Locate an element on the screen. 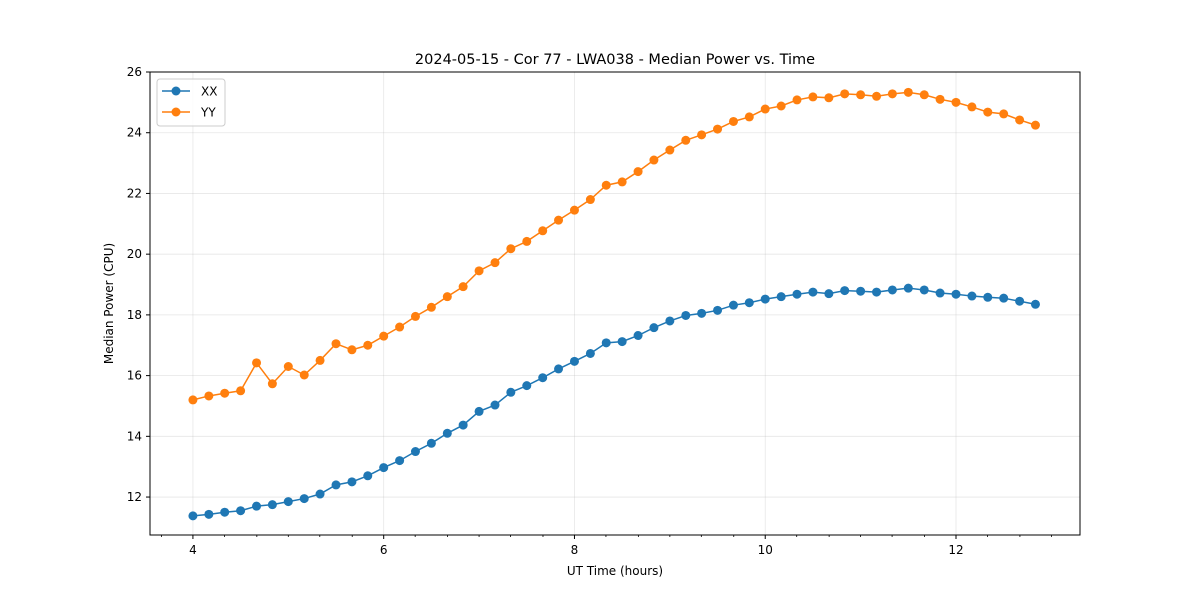 Image resolution: width=1200 pixels, height=600 pixels. x-tick-label: 10 is located at coordinates (765, 550).